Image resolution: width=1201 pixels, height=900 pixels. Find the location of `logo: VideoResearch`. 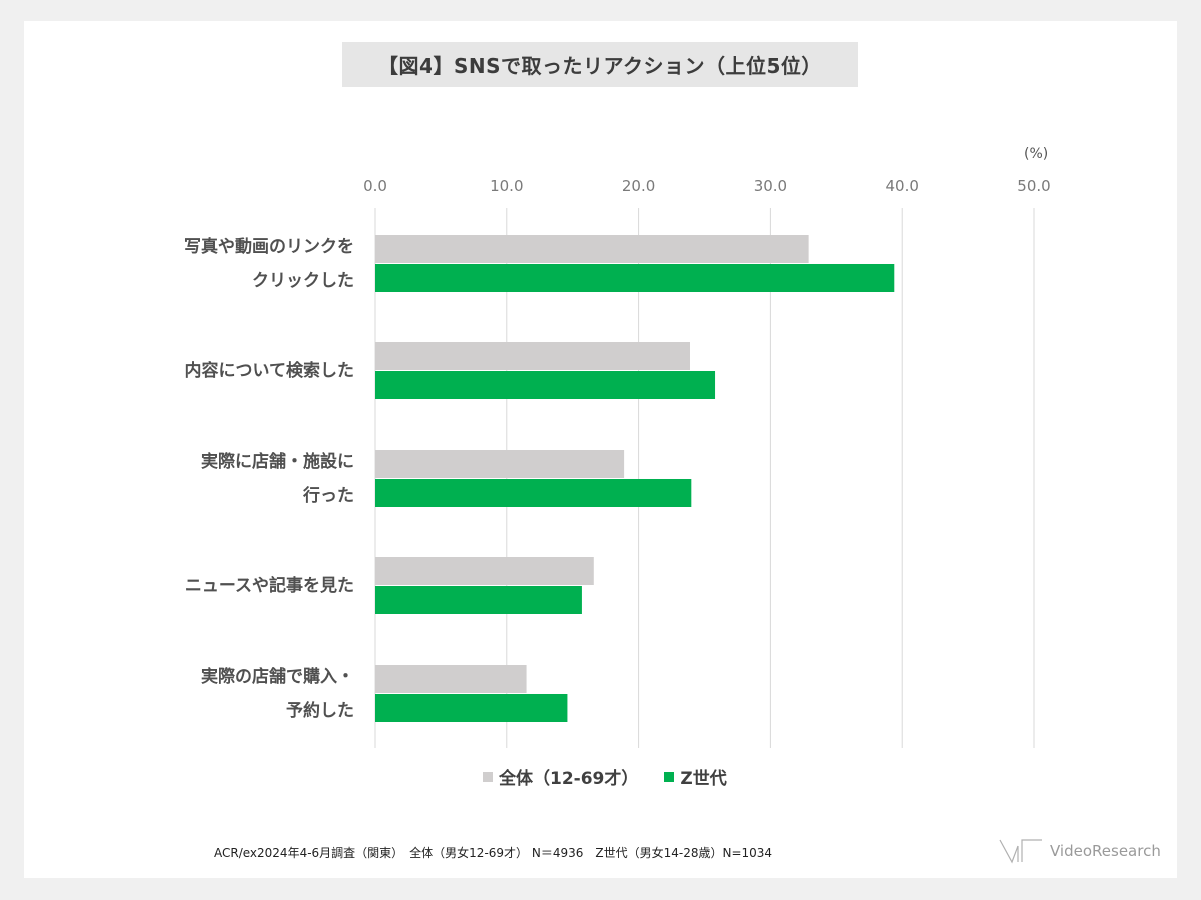

logo: VideoResearch is located at coordinates (1079, 851).